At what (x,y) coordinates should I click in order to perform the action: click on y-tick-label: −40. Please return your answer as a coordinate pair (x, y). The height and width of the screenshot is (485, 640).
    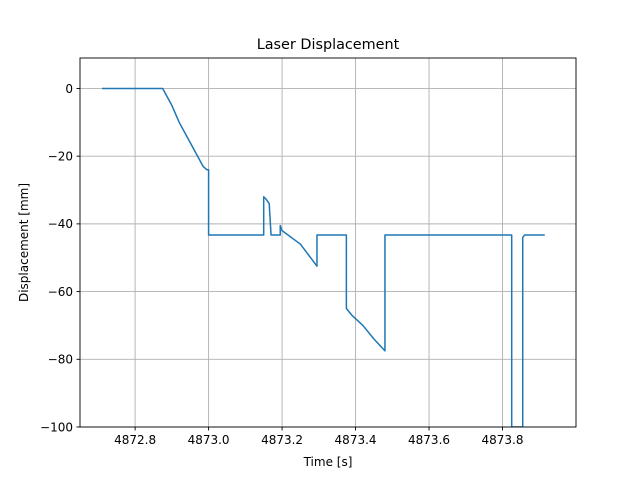
    Looking at the image, I should click on (60, 224).